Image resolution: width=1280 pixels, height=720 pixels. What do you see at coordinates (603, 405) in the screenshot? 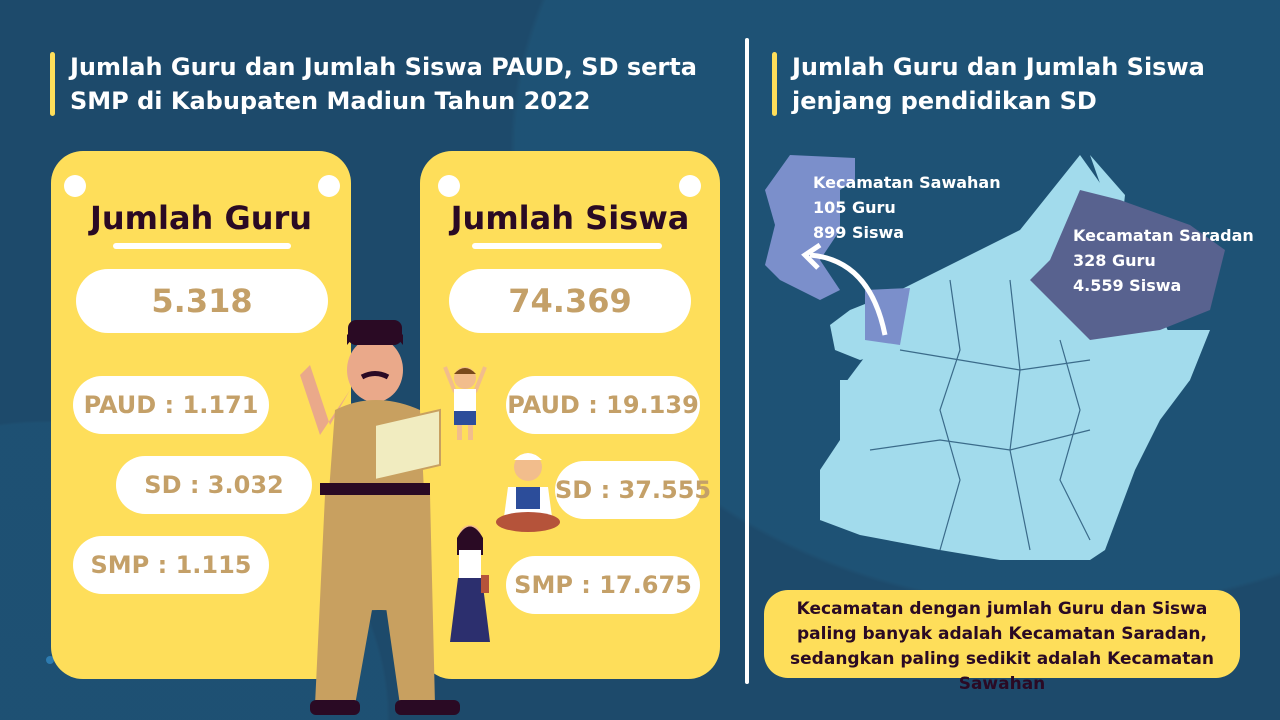
I see `siswa-paud: PAUD : 19.139` at bounding box center [603, 405].